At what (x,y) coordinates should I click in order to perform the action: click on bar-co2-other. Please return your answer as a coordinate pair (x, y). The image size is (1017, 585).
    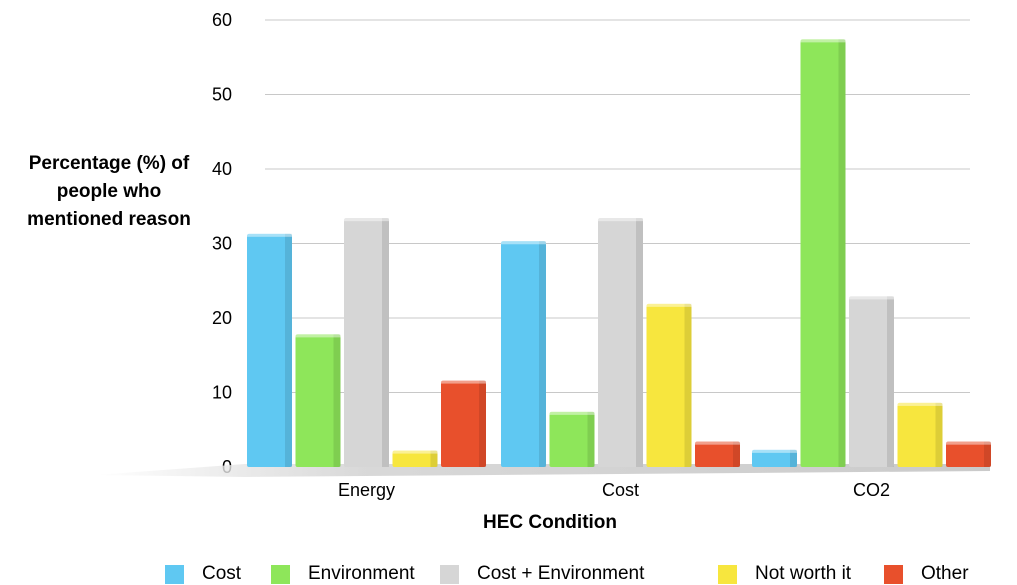
    Looking at the image, I should click on (968, 454).